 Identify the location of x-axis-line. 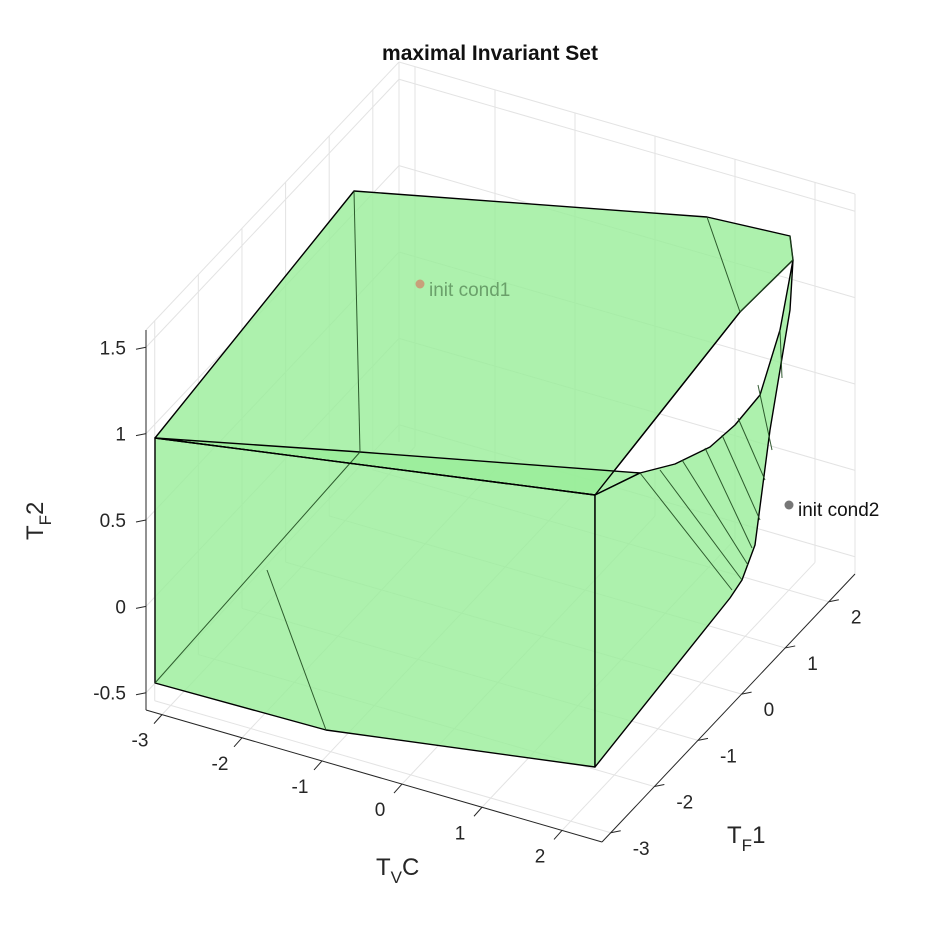
(374, 776).